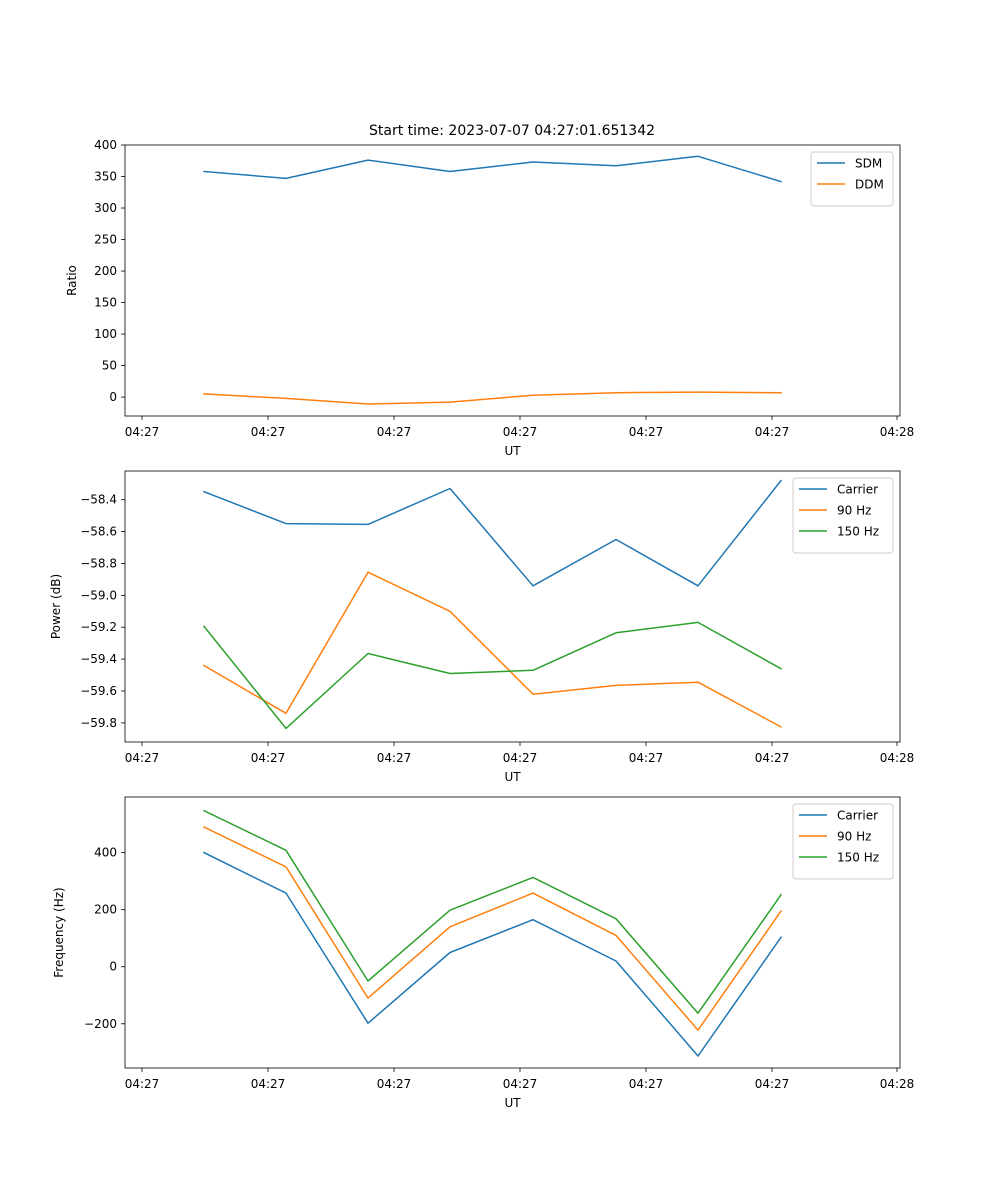 The width and height of the screenshot is (1000, 1200). I want to click on y-tick-label: −200, so click(100, 1024).